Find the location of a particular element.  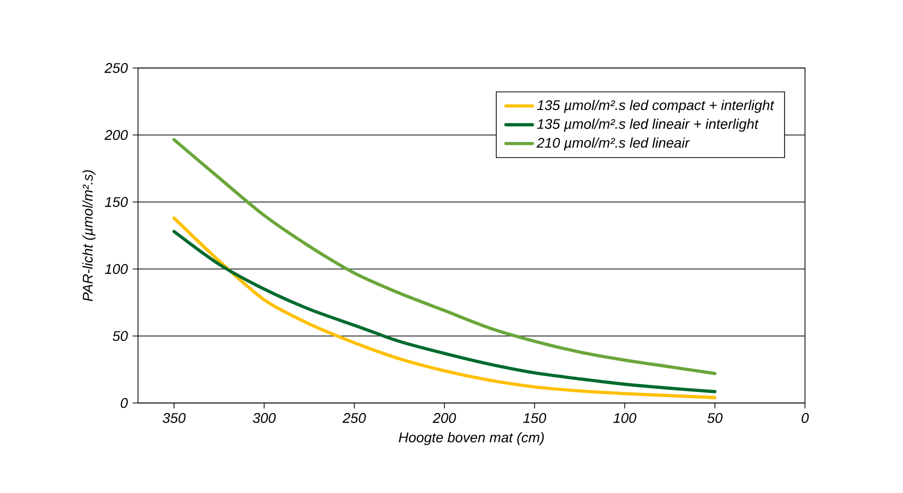

y-axis-title: PAR-licht (µmol/m².s) is located at coordinates (89, 236).